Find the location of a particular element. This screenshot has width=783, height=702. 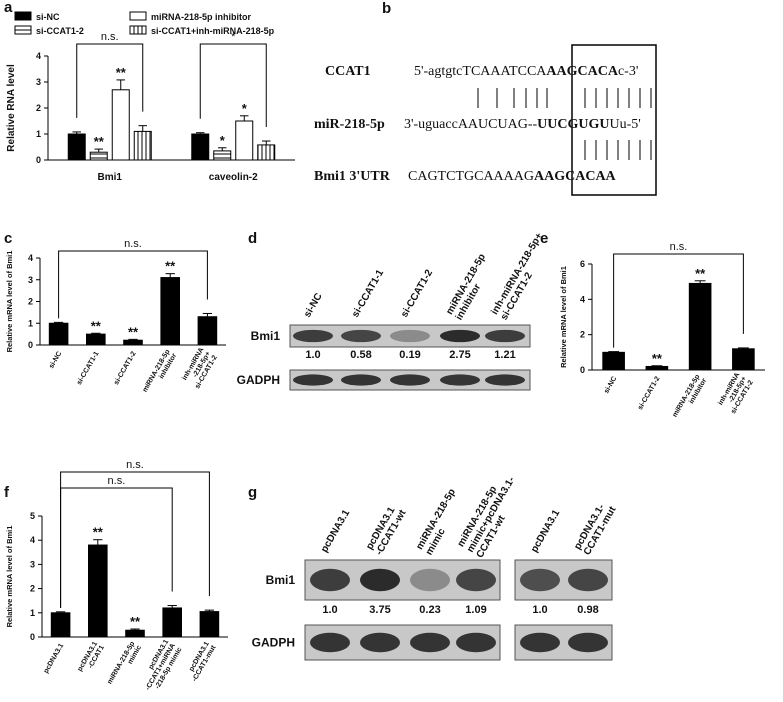

seed-box is located at coordinates (614, 120).